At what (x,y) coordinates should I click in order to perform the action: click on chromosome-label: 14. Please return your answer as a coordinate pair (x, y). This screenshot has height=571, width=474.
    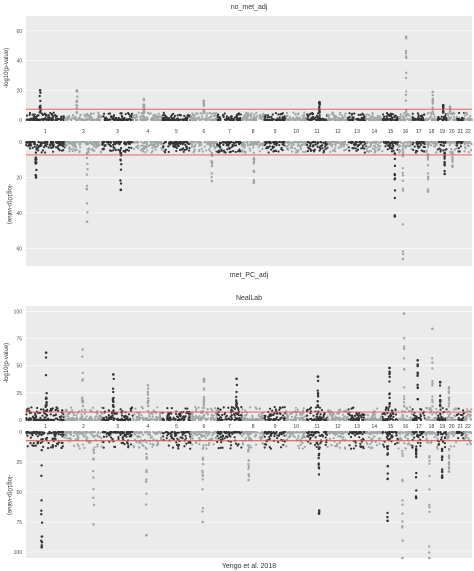
    Looking at the image, I should click on (374, 427).